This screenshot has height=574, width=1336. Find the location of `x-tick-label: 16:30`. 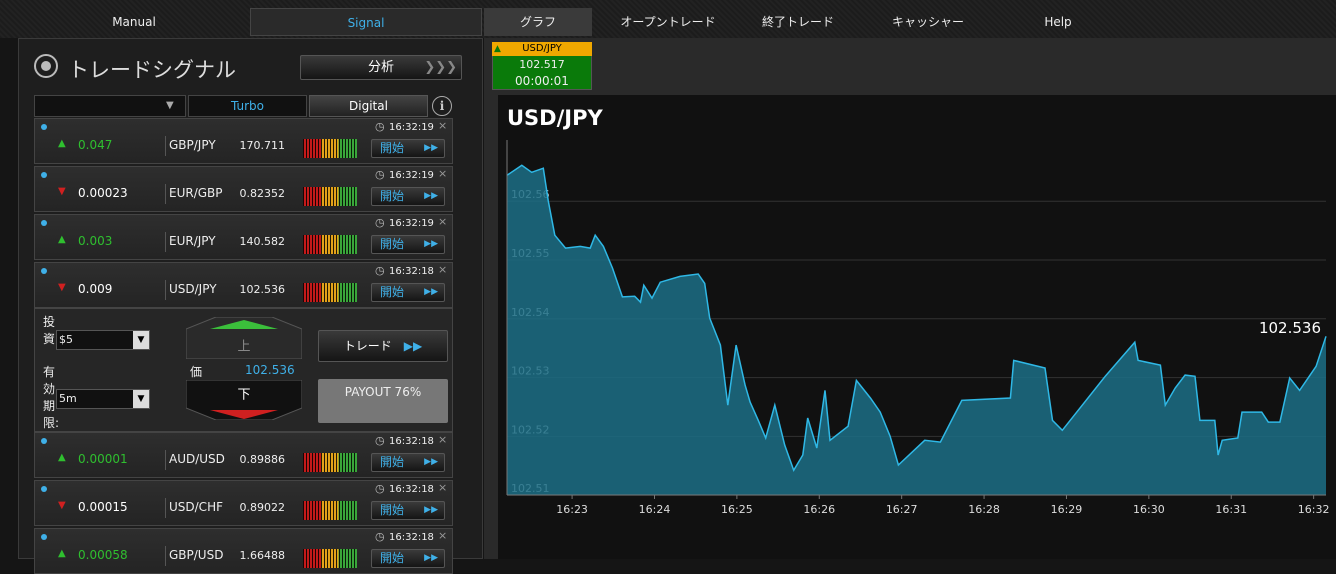

x-tick-label: 16:30 is located at coordinates (1149, 509).